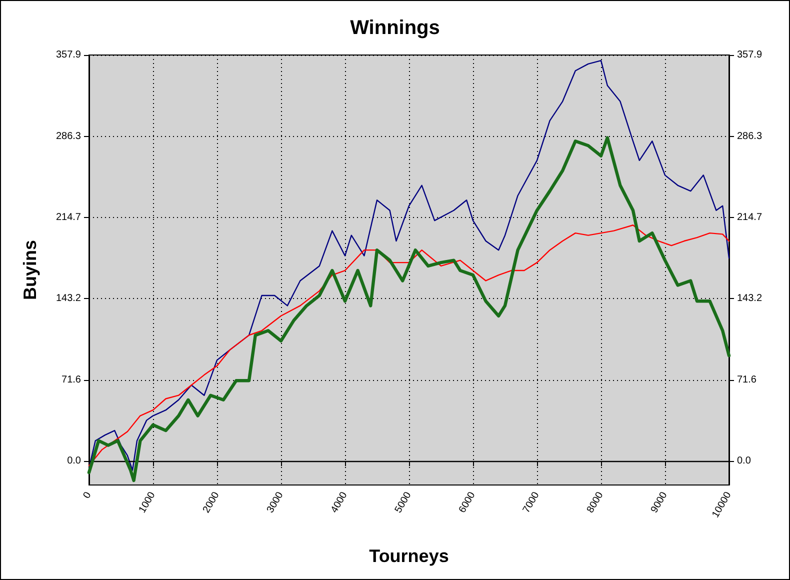 The image size is (790, 580). Describe the element at coordinates (30, 270) in the screenshot. I see `y-axis-title: Buyins` at that location.